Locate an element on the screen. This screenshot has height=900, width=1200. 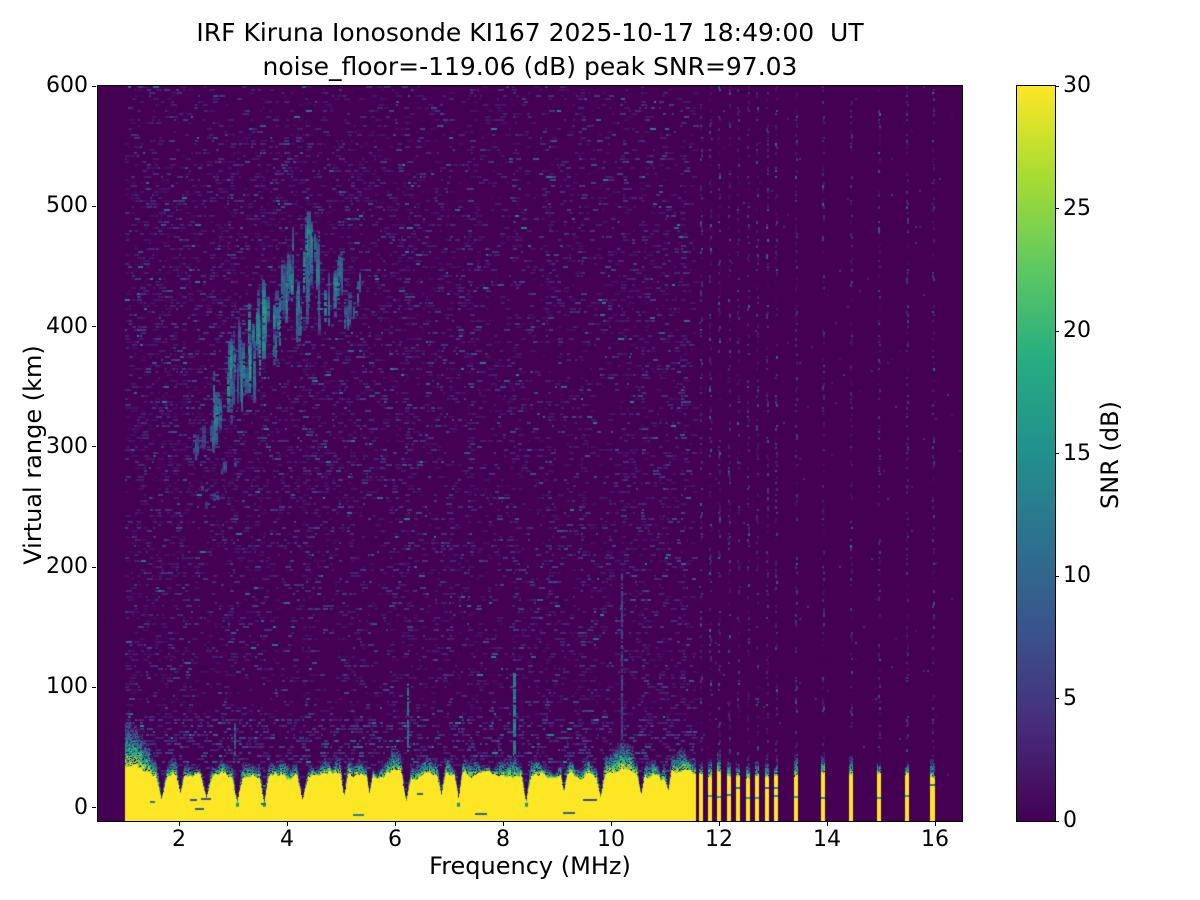
y-tick-label: 100 is located at coordinates (67, 687).